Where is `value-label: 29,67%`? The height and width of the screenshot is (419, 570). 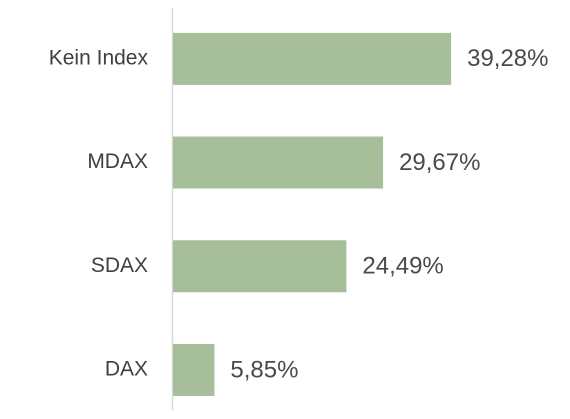
value-label: 29,67% is located at coordinates (439, 162).